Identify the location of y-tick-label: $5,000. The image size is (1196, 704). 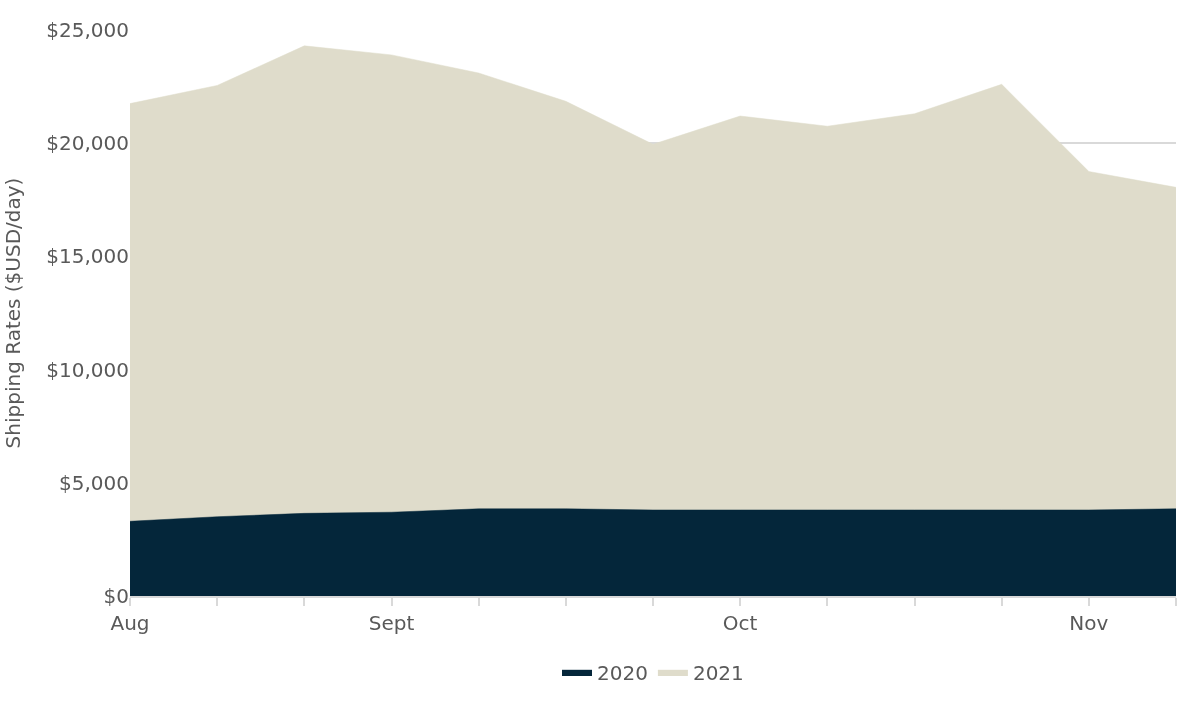
(94, 482).